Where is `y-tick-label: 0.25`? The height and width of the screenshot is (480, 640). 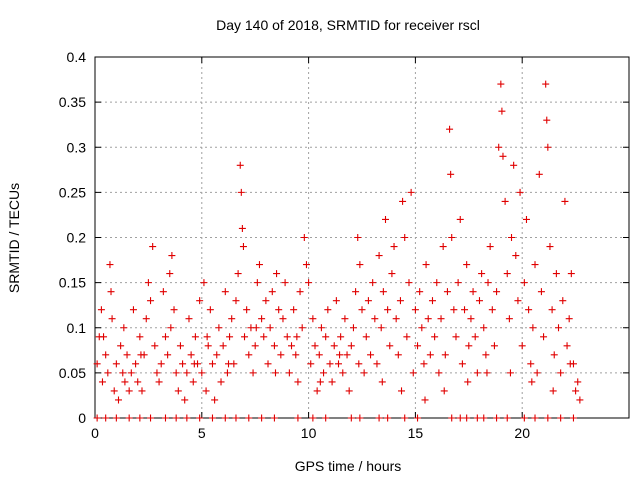
y-tick-label: 0.25 is located at coordinates (72, 192).